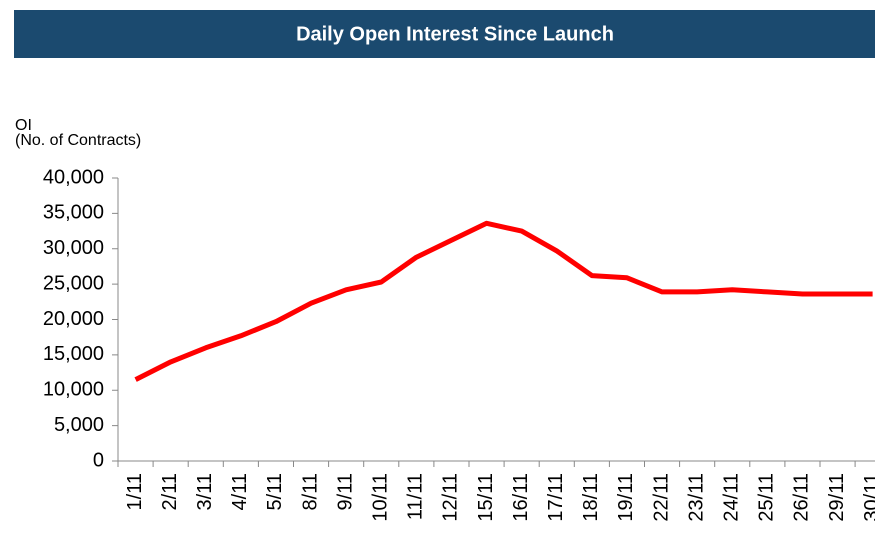 The image size is (875, 537). What do you see at coordinates (98, 460) in the screenshot?
I see `y-tick-label: 0` at bounding box center [98, 460].